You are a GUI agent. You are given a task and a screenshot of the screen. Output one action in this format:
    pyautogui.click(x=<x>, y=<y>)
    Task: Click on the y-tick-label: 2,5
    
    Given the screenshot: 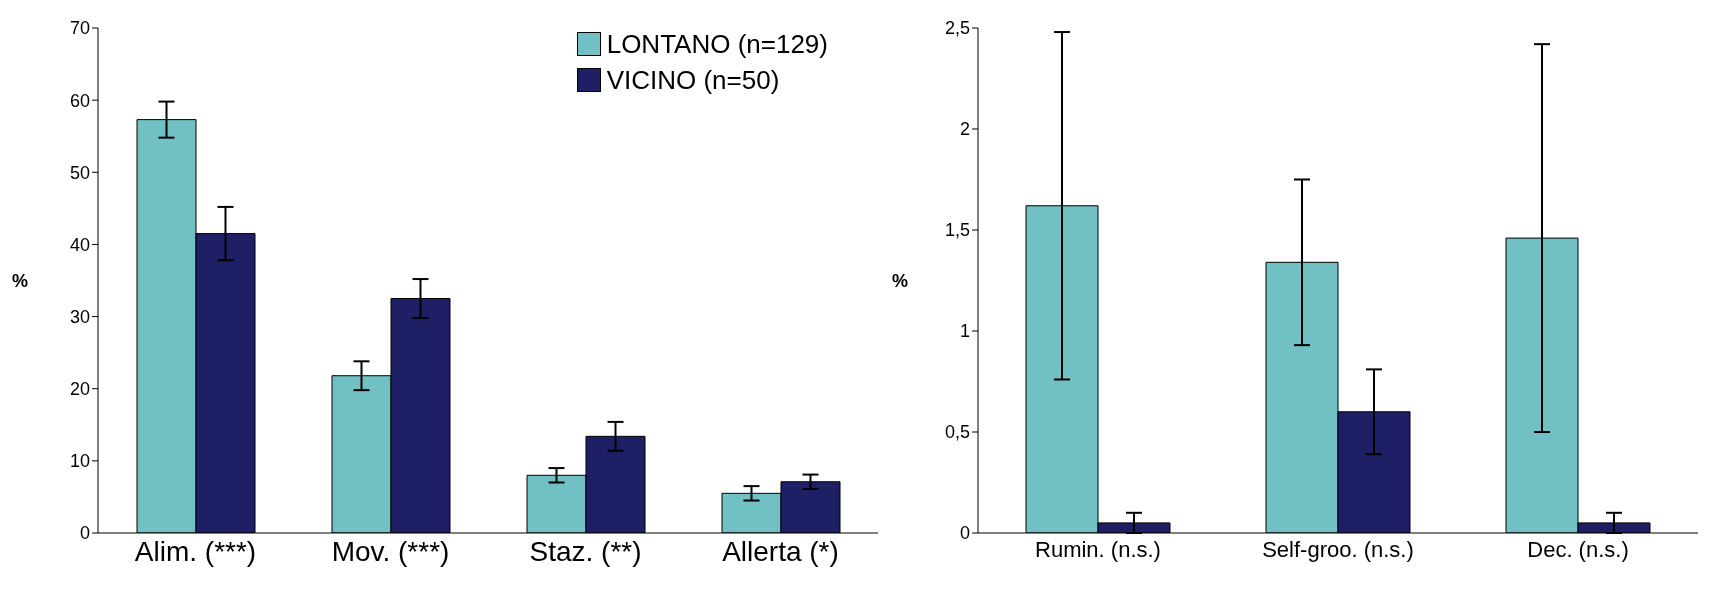 What is the action you would take?
    pyautogui.click(x=957, y=28)
    